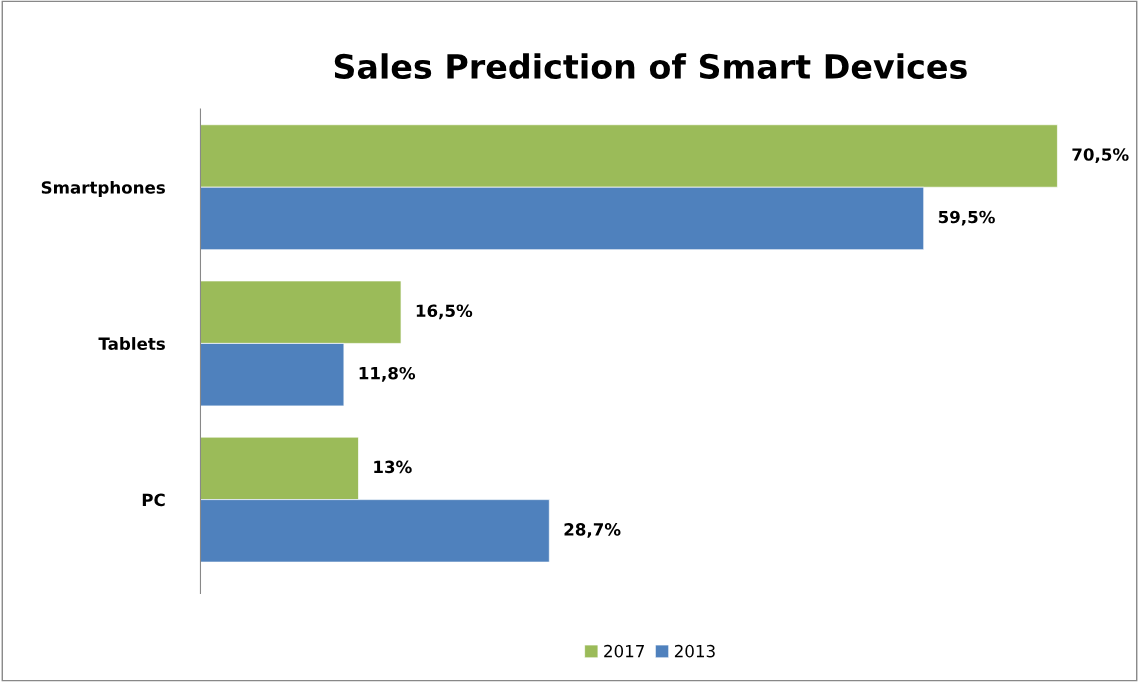 The image size is (1139, 682). What do you see at coordinates (650, 66) in the screenshot?
I see `chart-title: Sales Prediction of Smart Devices` at bounding box center [650, 66].